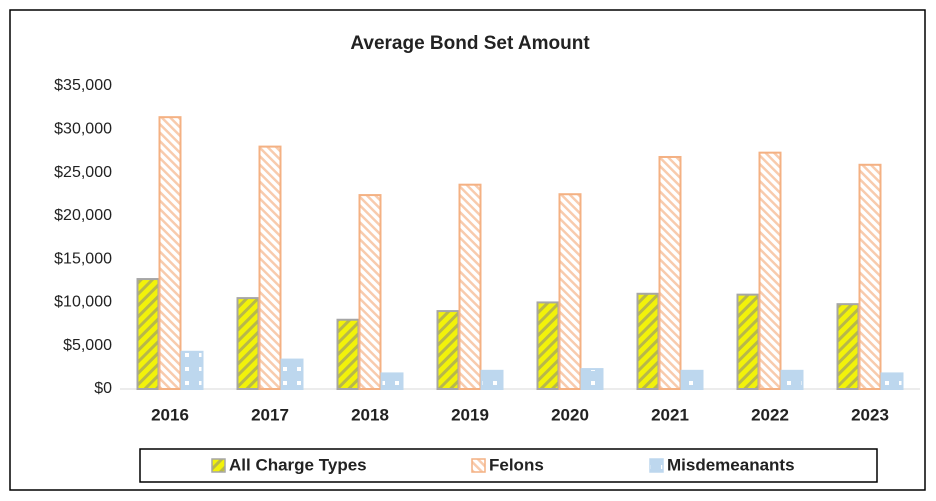 The image size is (936, 501). What do you see at coordinates (298, 464) in the screenshot?
I see `legend-label: All Charge Types` at bounding box center [298, 464].